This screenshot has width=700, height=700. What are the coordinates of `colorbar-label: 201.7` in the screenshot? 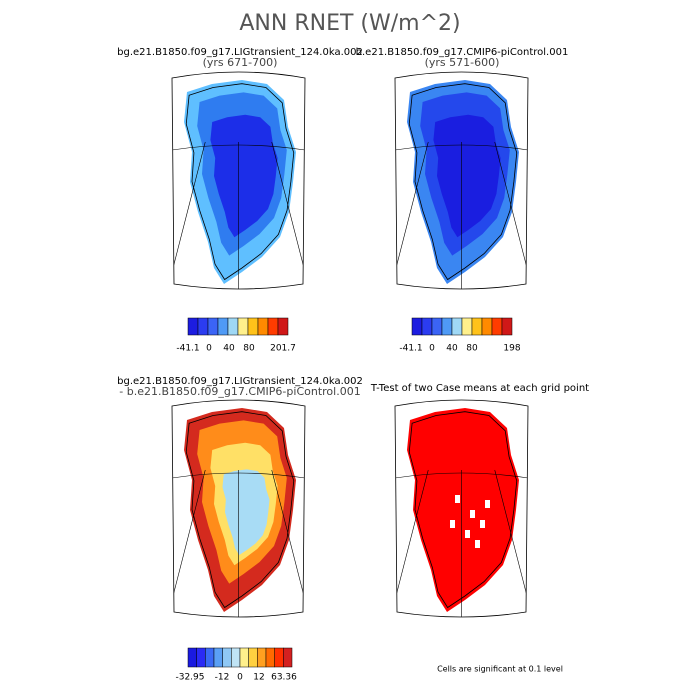 It's located at (283, 349).